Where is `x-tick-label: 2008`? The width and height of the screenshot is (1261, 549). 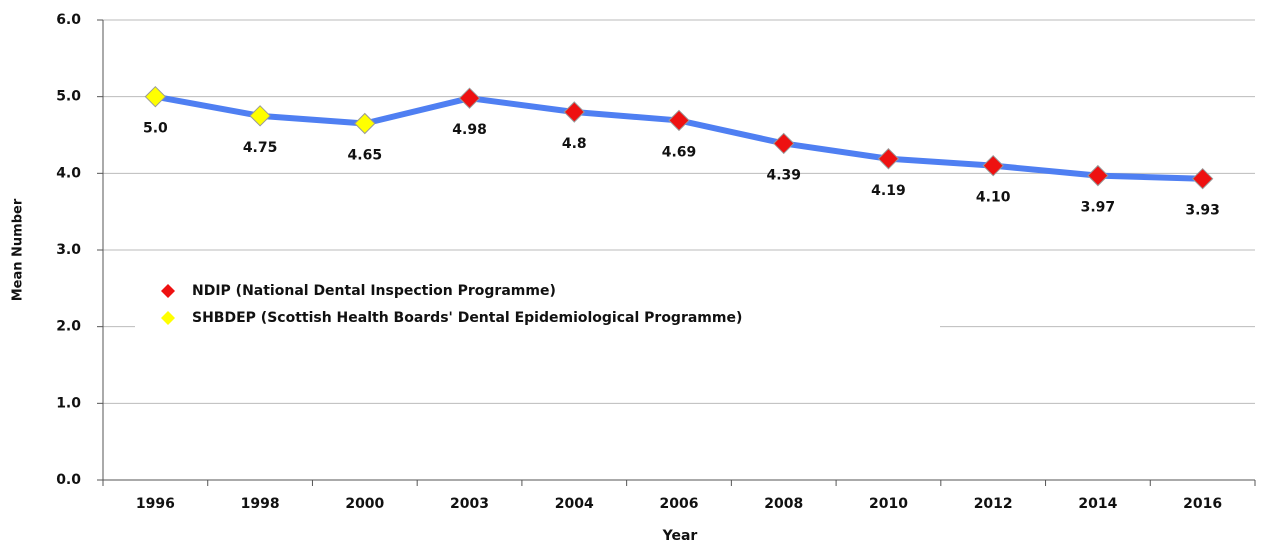 x-tick-label: 2008 is located at coordinates (783, 504).